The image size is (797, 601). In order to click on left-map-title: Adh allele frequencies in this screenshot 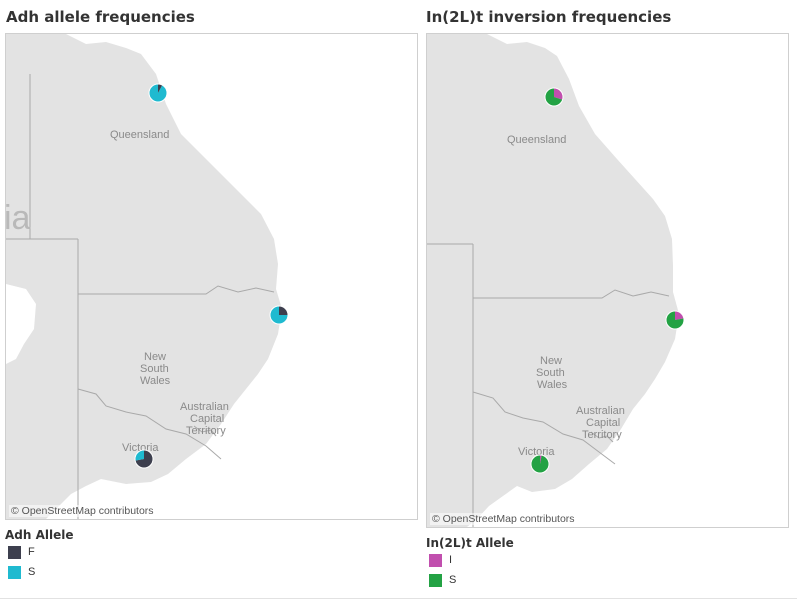, I will do `click(100, 17)`.